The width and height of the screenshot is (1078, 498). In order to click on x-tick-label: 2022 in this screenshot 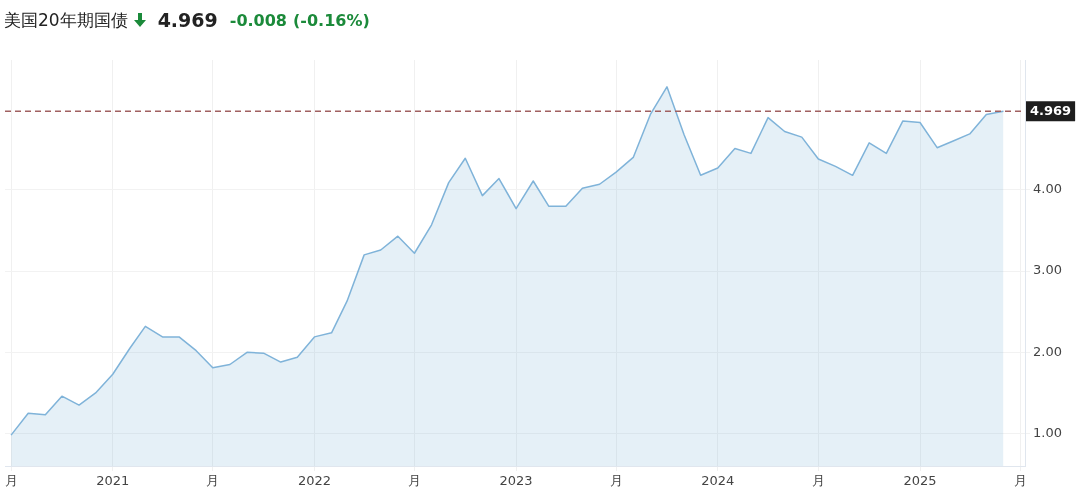, I will do `click(314, 481)`.